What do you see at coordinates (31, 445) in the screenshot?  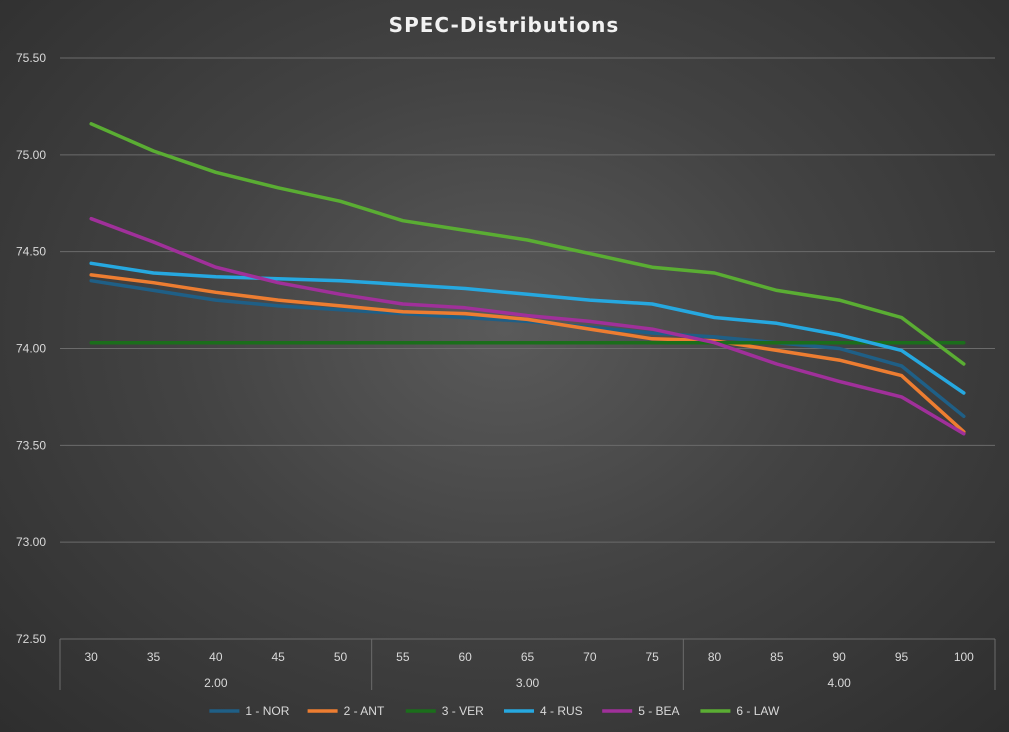 I see `y-tick-label: 73.50` at bounding box center [31, 445].